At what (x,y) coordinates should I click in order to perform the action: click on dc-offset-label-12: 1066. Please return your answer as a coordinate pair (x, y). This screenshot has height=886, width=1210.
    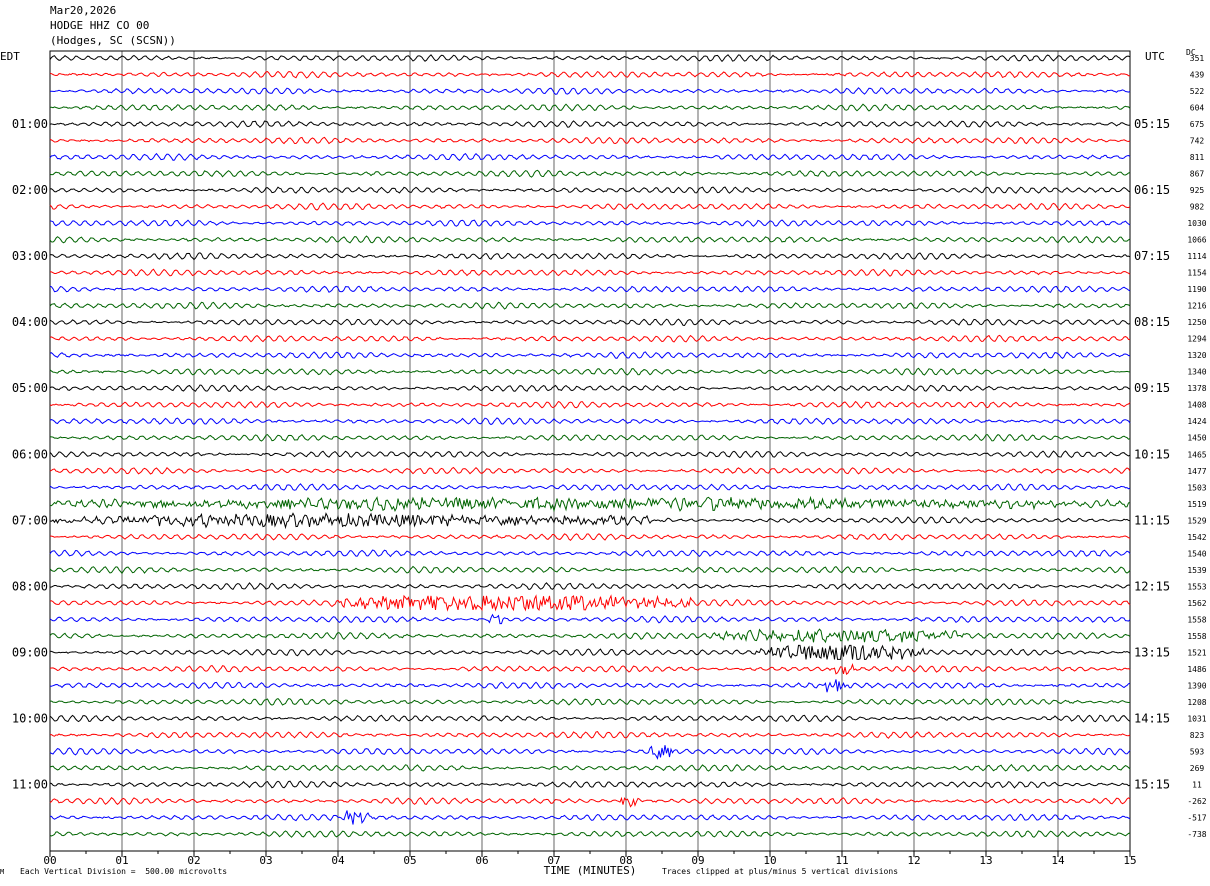
    Looking at the image, I should click on (1196, 240).